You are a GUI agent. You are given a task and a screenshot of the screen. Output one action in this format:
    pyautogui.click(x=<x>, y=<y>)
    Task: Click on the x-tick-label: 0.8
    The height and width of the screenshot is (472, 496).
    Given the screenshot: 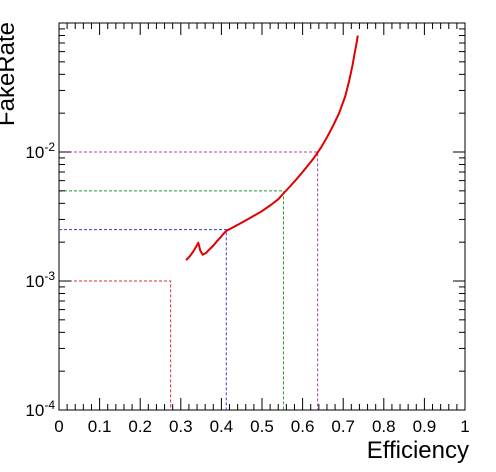 What is the action you would take?
    pyautogui.click(x=384, y=426)
    